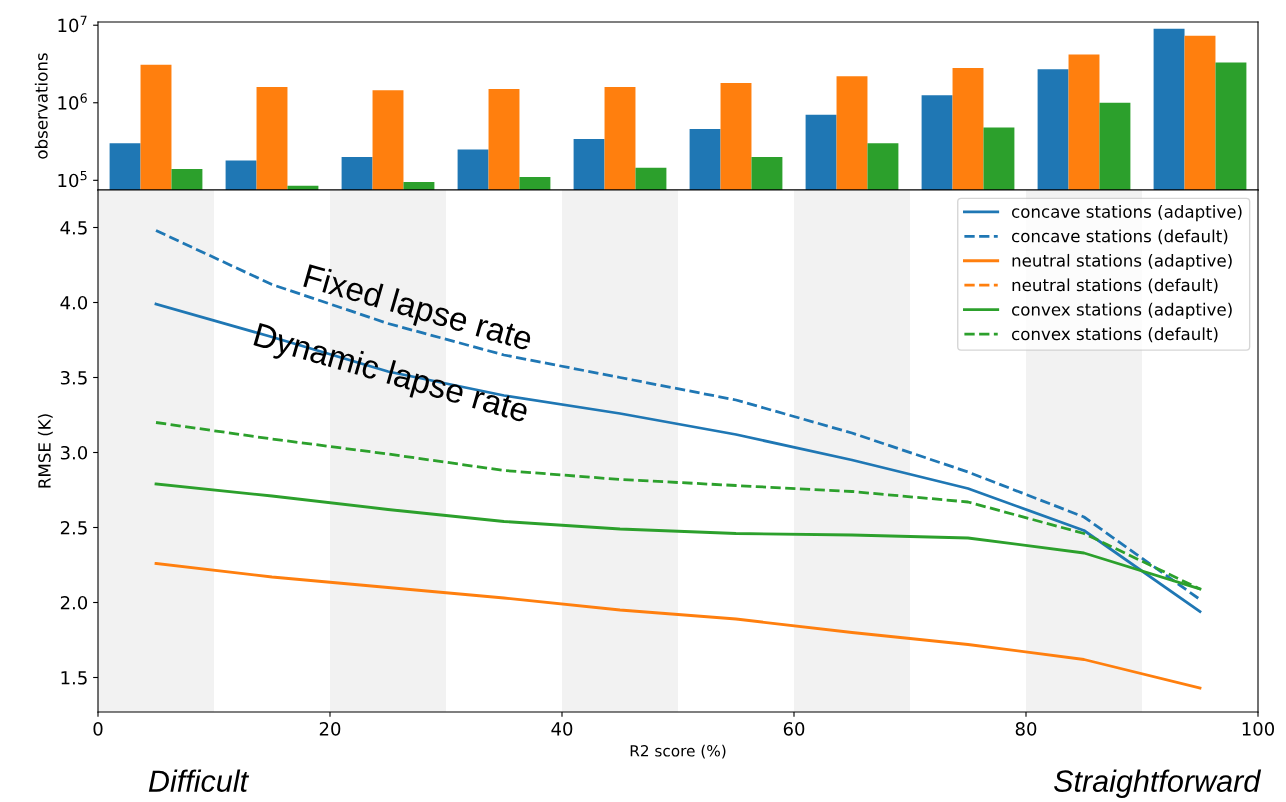 Image resolution: width=1286 pixels, height=802 pixels. I want to click on legend-label: convex stations (default), so click(1114, 335).